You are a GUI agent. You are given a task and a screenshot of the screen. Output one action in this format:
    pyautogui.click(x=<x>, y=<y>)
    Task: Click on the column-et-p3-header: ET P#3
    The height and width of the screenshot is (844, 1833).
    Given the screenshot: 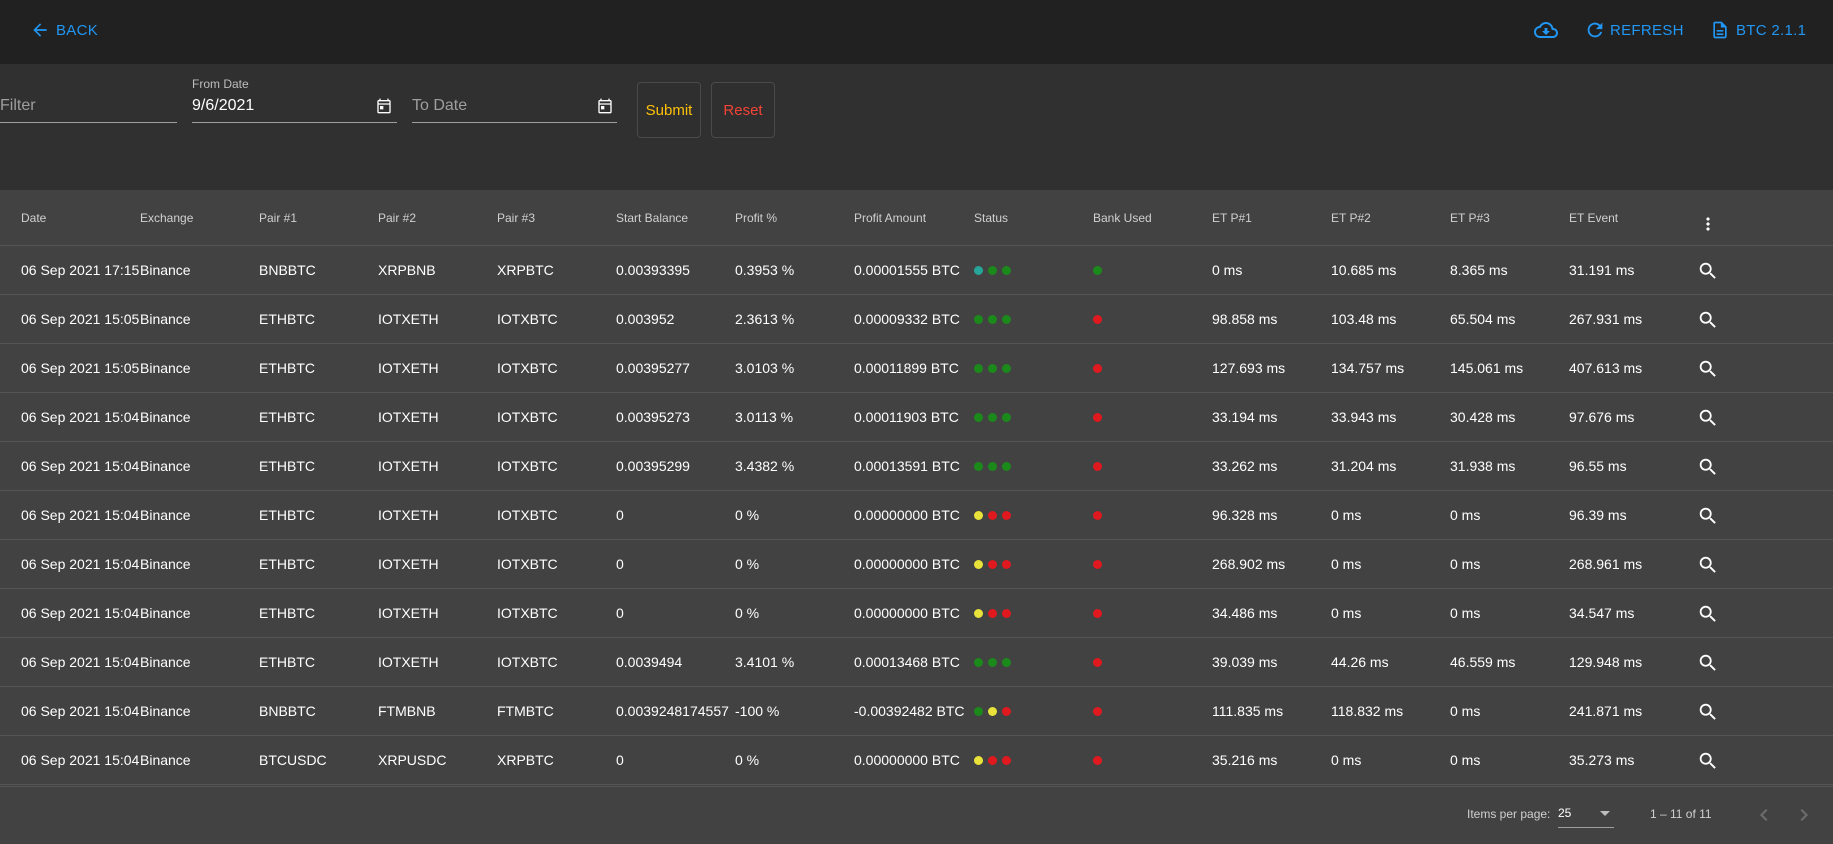 What is the action you would take?
    pyautogui.click(x=1470, y=218)
    